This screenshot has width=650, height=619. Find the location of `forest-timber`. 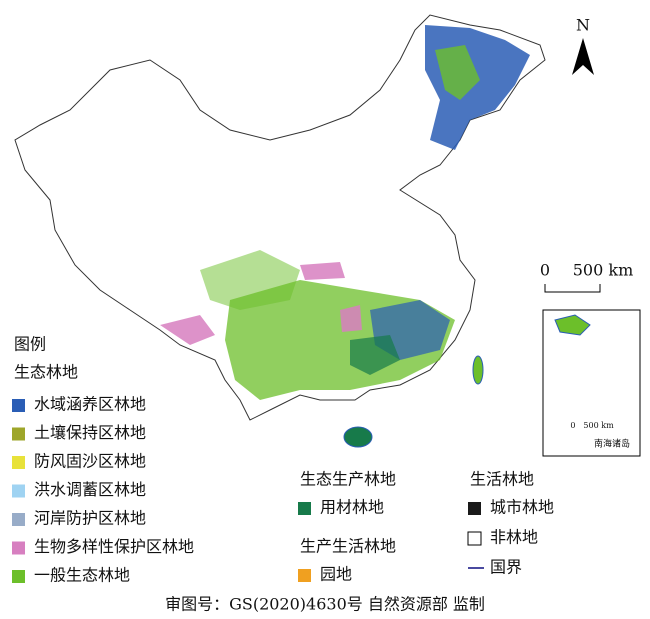

forest-timber is located at coordinates (375, 355).